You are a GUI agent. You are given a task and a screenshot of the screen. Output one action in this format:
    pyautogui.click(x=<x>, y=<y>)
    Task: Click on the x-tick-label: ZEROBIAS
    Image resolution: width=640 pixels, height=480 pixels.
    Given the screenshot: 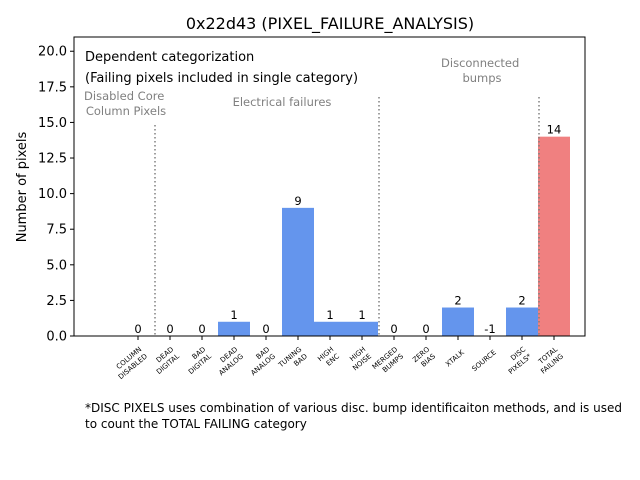 What is the action you would take?
    pyautogui.click(x=424, y=358)
    